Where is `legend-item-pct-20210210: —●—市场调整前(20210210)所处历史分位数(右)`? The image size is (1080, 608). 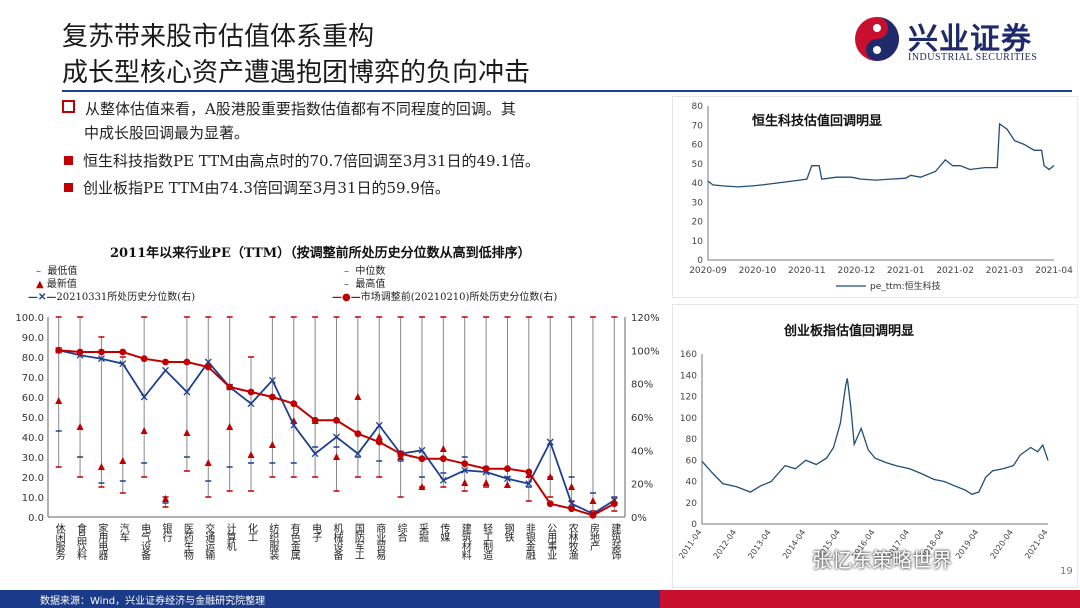 legend-item-pct-20210210: —●—市场调整前(20210210)所处历史分位数(右) is located at coordinates (445, 297).